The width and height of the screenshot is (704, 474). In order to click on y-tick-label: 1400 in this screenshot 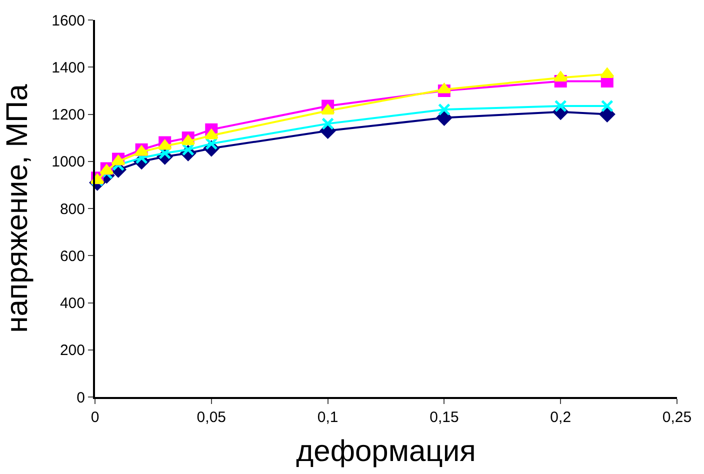, I will do `click(68, 67)`.